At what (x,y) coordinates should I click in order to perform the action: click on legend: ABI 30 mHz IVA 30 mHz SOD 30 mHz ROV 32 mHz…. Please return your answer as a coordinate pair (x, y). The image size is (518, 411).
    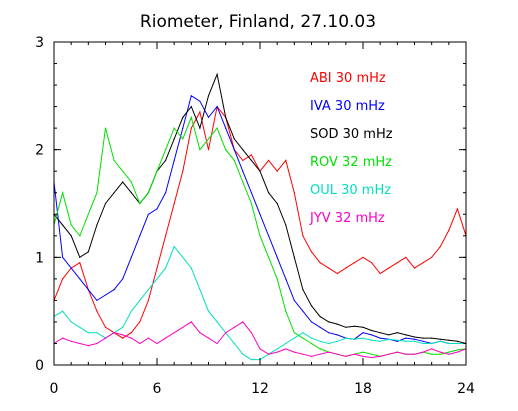
    Looking at the image, I should click on (351, 148).